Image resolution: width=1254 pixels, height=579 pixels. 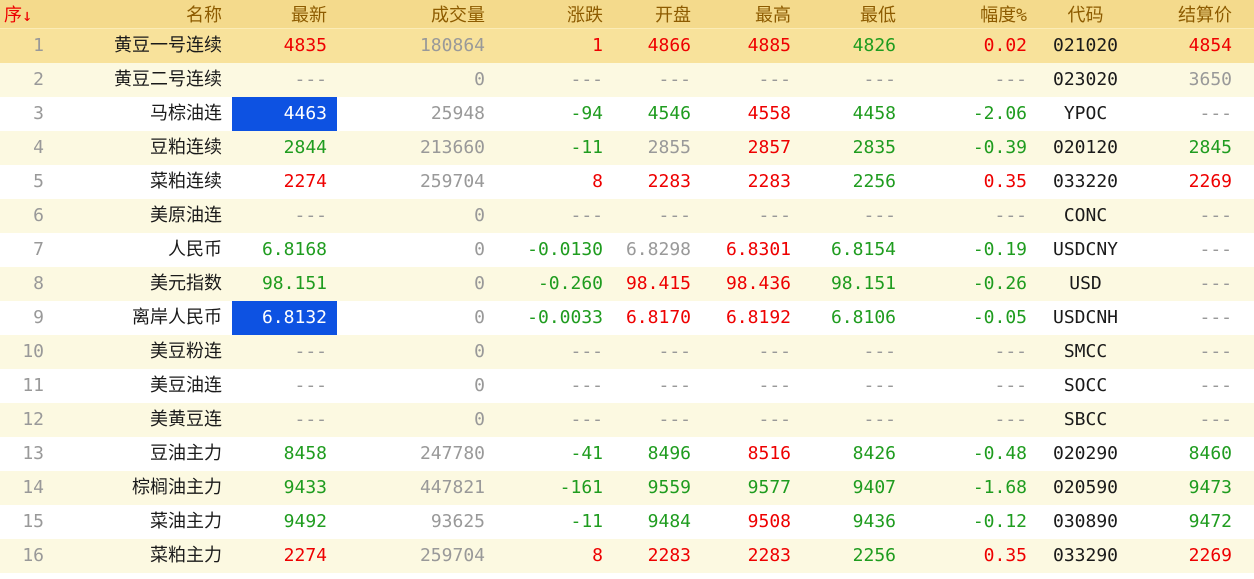 I want to click on cell-open: 4866, so click(x=669, y=45).